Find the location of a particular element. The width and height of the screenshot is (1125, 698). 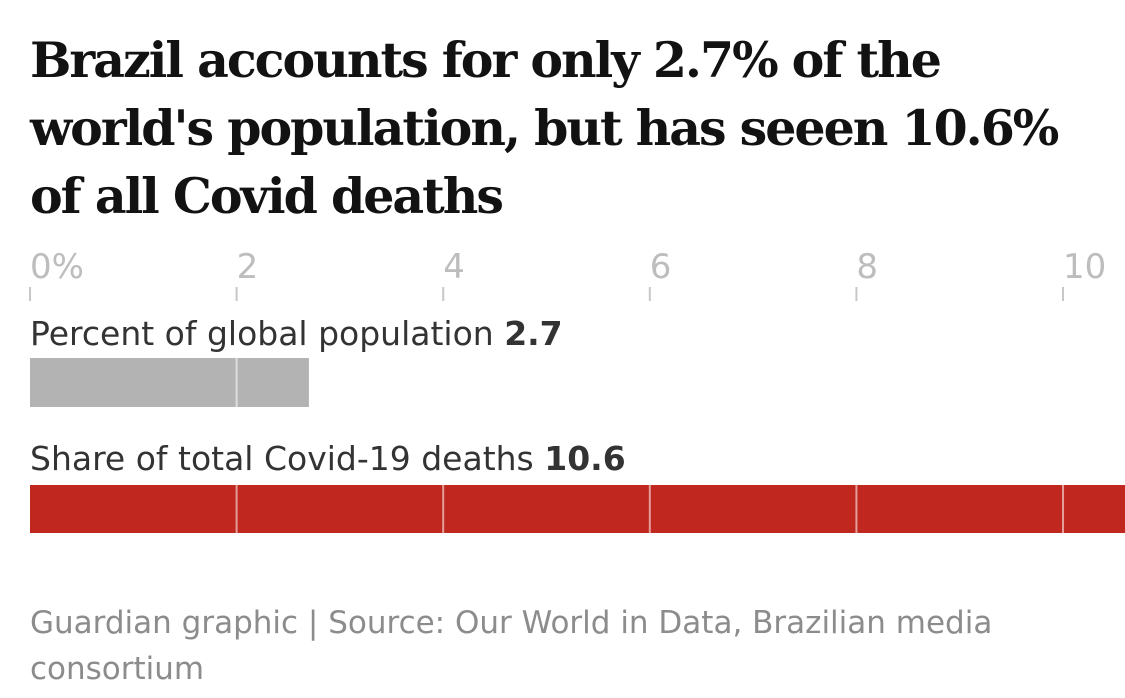

bar-label: Percent of global population 2.7 is located at coordinates (296, 333).